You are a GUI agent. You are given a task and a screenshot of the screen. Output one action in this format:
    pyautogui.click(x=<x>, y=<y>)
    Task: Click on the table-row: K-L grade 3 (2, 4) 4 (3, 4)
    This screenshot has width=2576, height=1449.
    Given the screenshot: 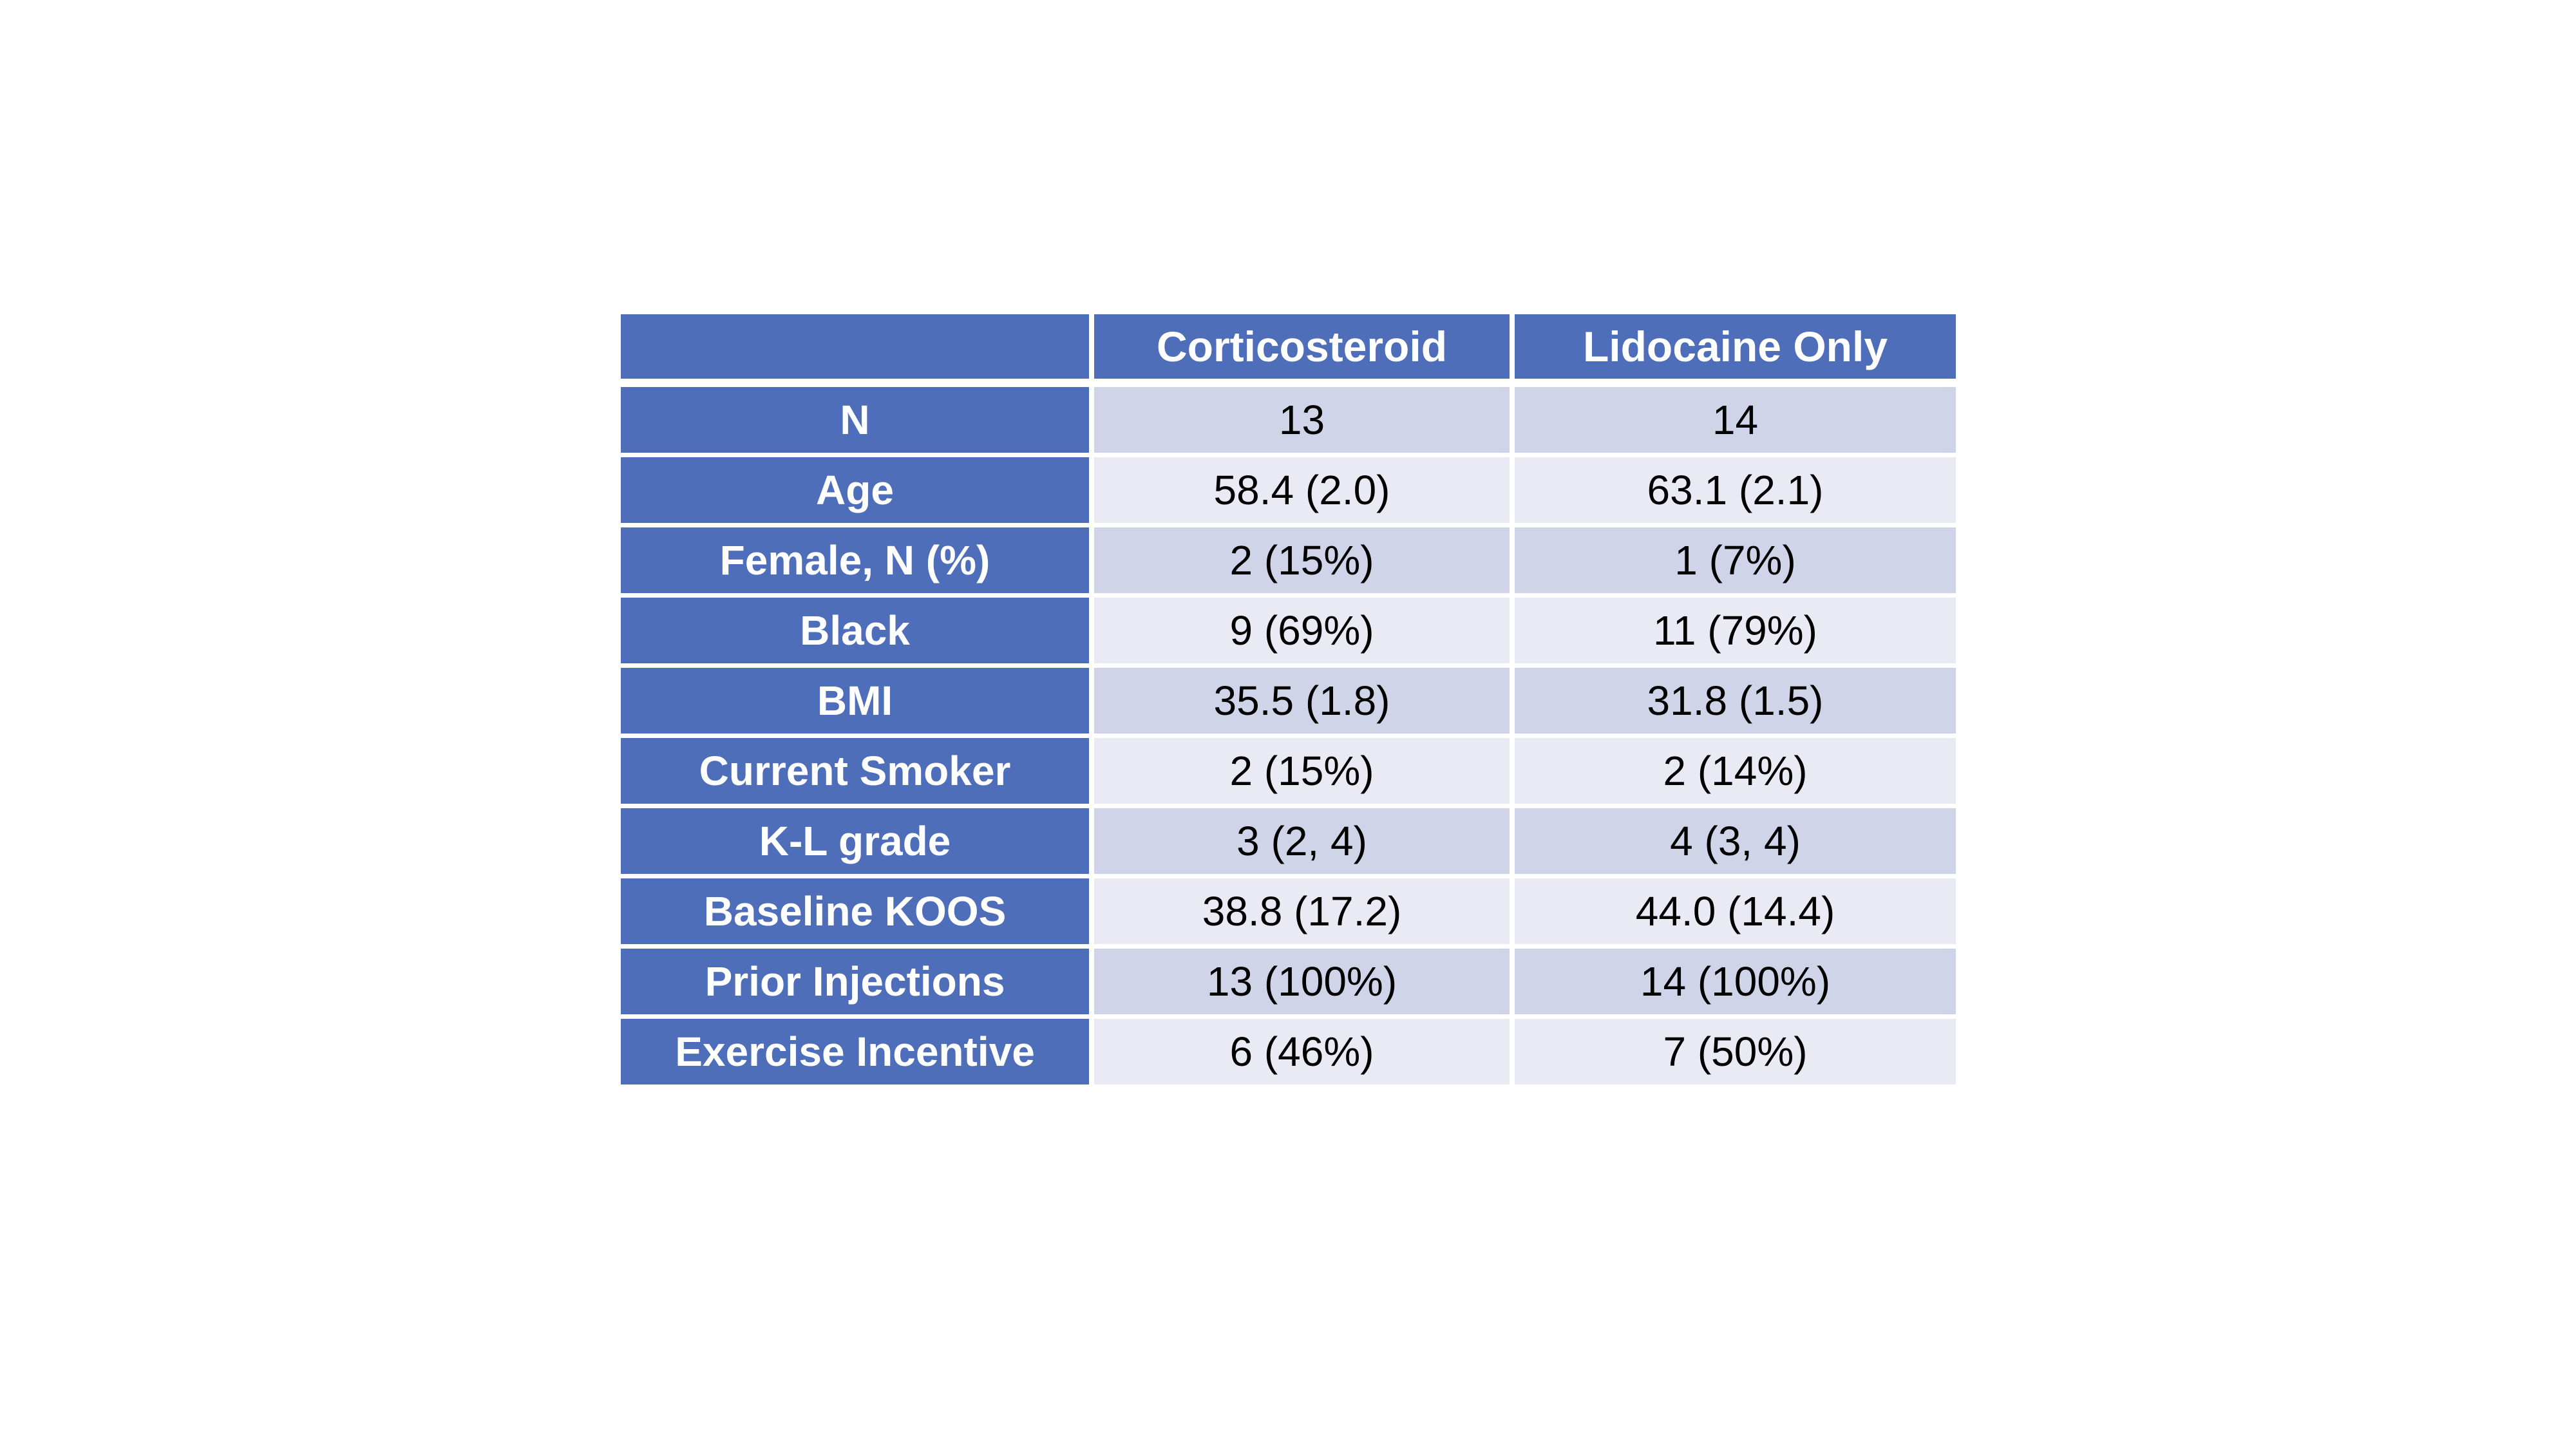 What is the action you would take?
    pyautogui.click(x=1288, y=841)
    